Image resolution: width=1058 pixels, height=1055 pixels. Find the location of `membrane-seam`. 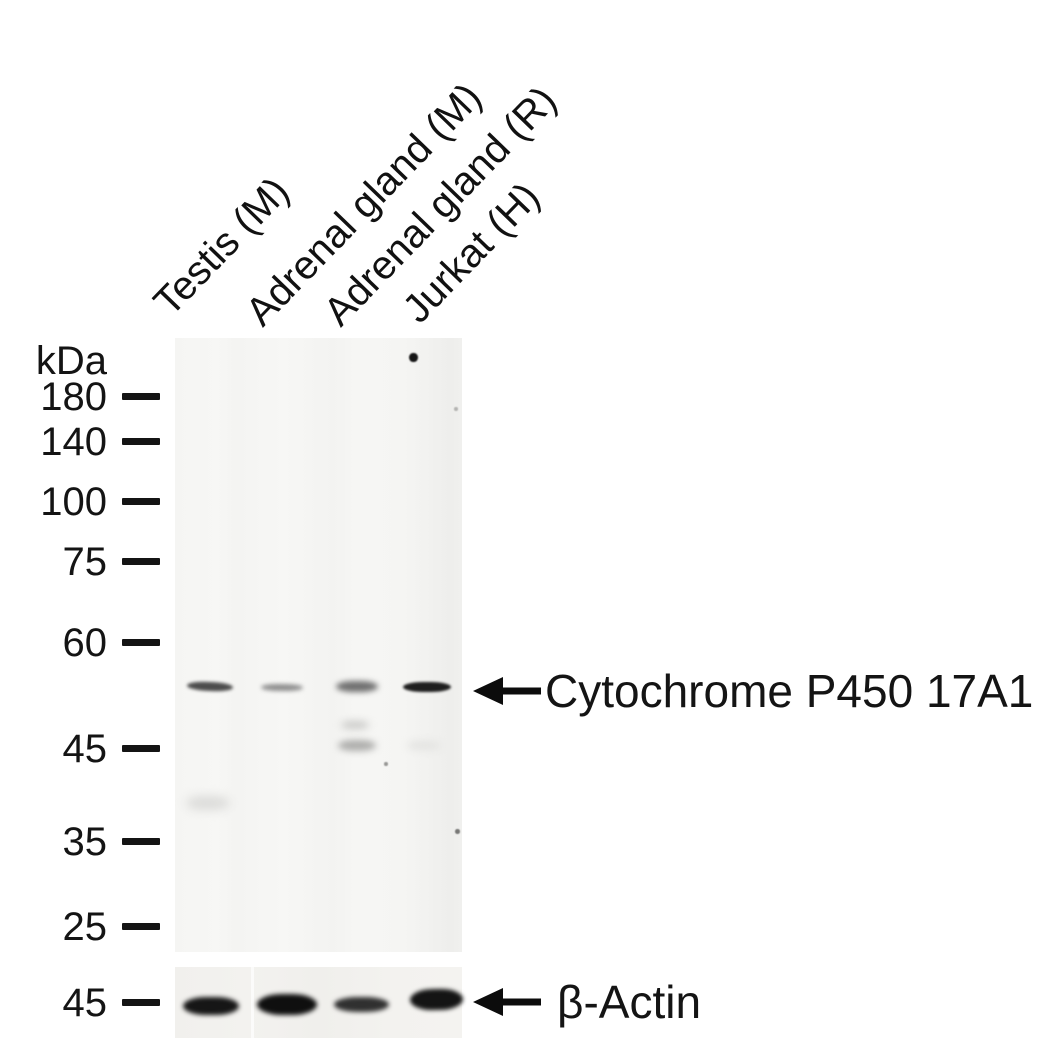

membrane-seam is located at coordinates (252, 1002).